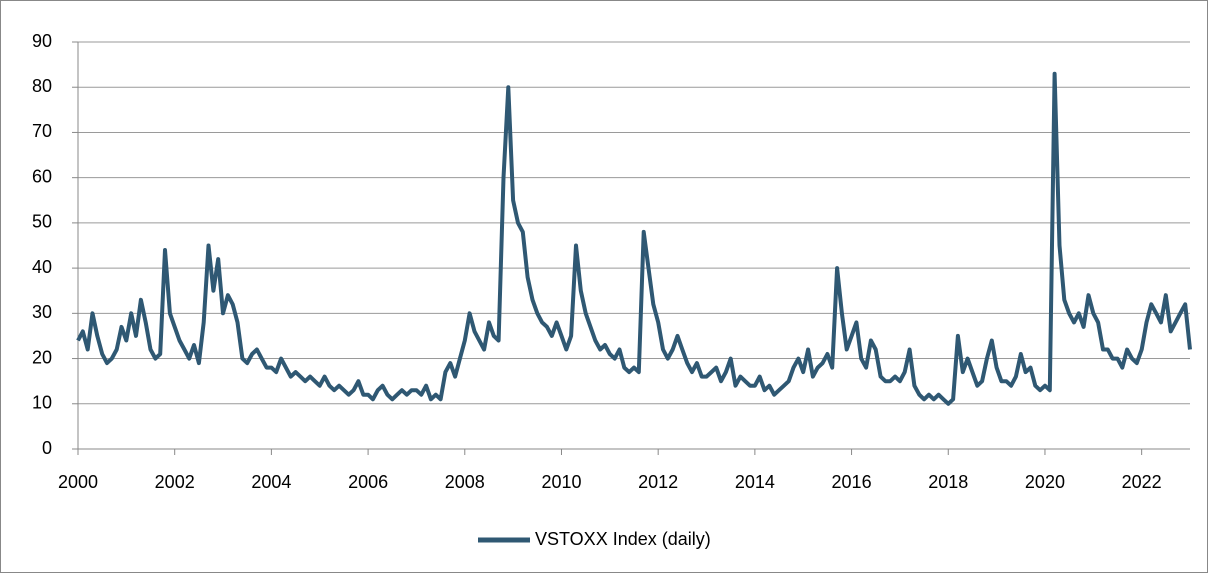  Describe the element at coordinates (42, 86) in the screenshot. I see `y-tick-label: 80` at that location.